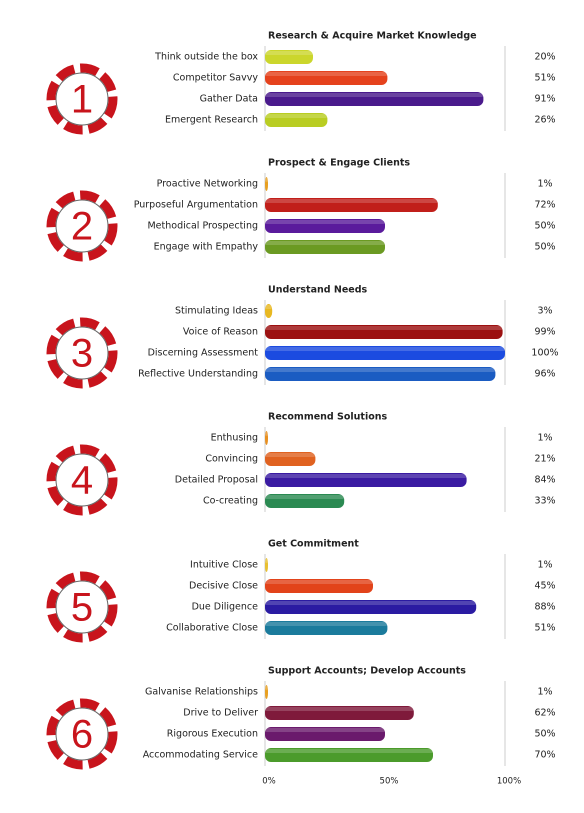 This screenshot has height=813, width=584. I want to click on category-label: Intuitive Close, so click(224, 565).